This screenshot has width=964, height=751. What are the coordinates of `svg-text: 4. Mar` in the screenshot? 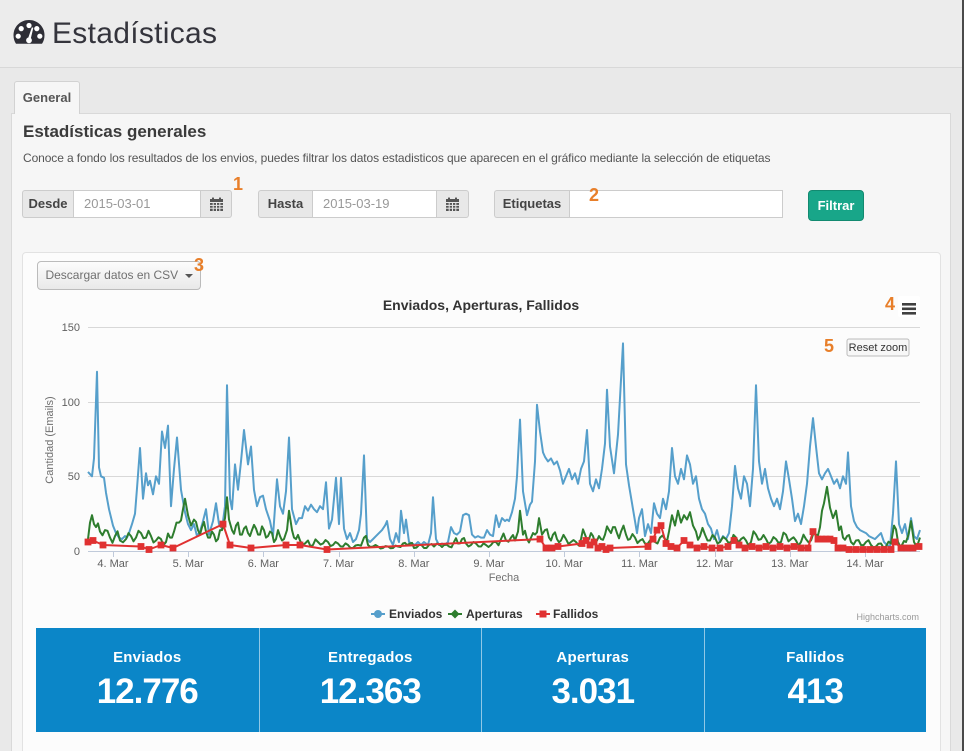 It's located at (113, 564).